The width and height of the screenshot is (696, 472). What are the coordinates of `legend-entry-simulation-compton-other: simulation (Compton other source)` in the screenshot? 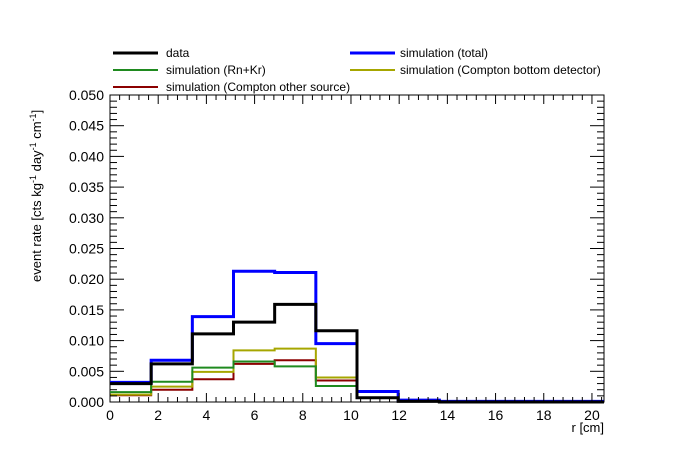 It's located at (231, 87).